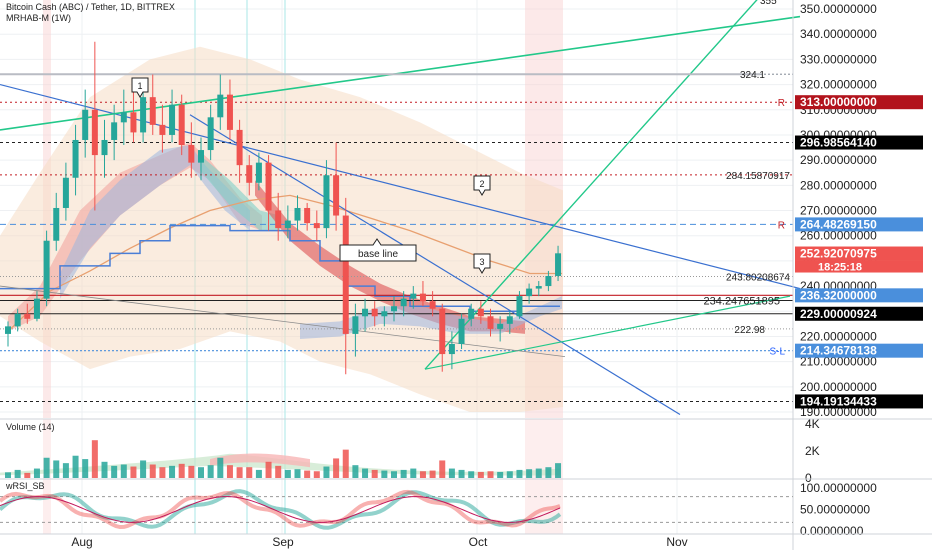 Image resolution: width=932 pixels, height=550 pixels. Describe the element at coordinates (808, 478) in the screenshot. I see `volume-tick: 0` at that location.